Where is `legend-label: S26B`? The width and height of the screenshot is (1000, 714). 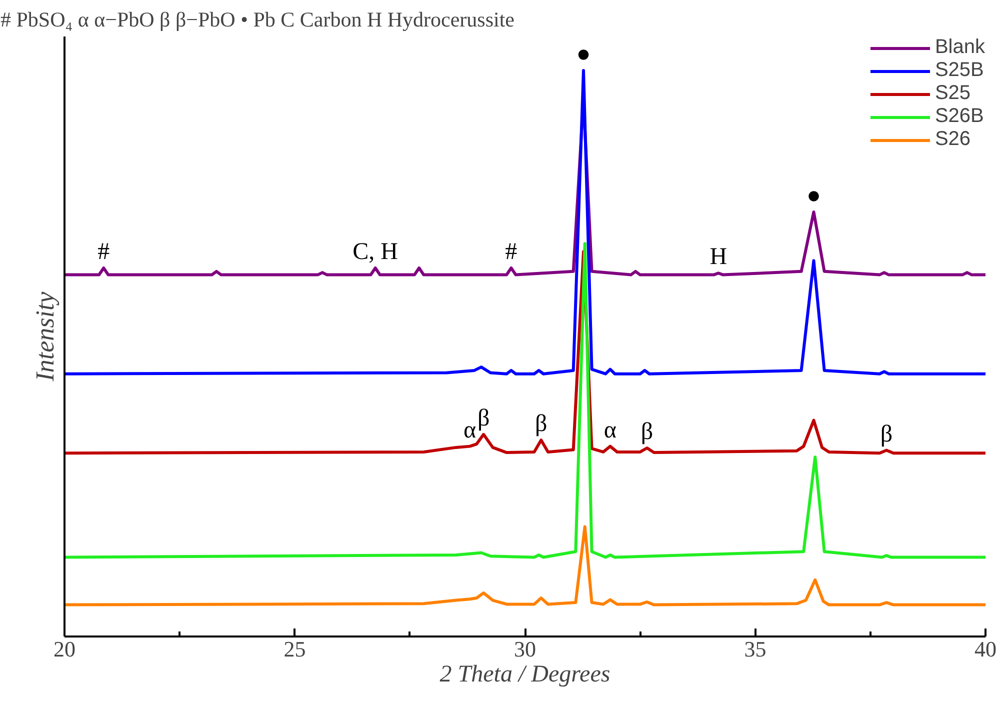
legend-label: S26B is located at coordinates (959, 116).